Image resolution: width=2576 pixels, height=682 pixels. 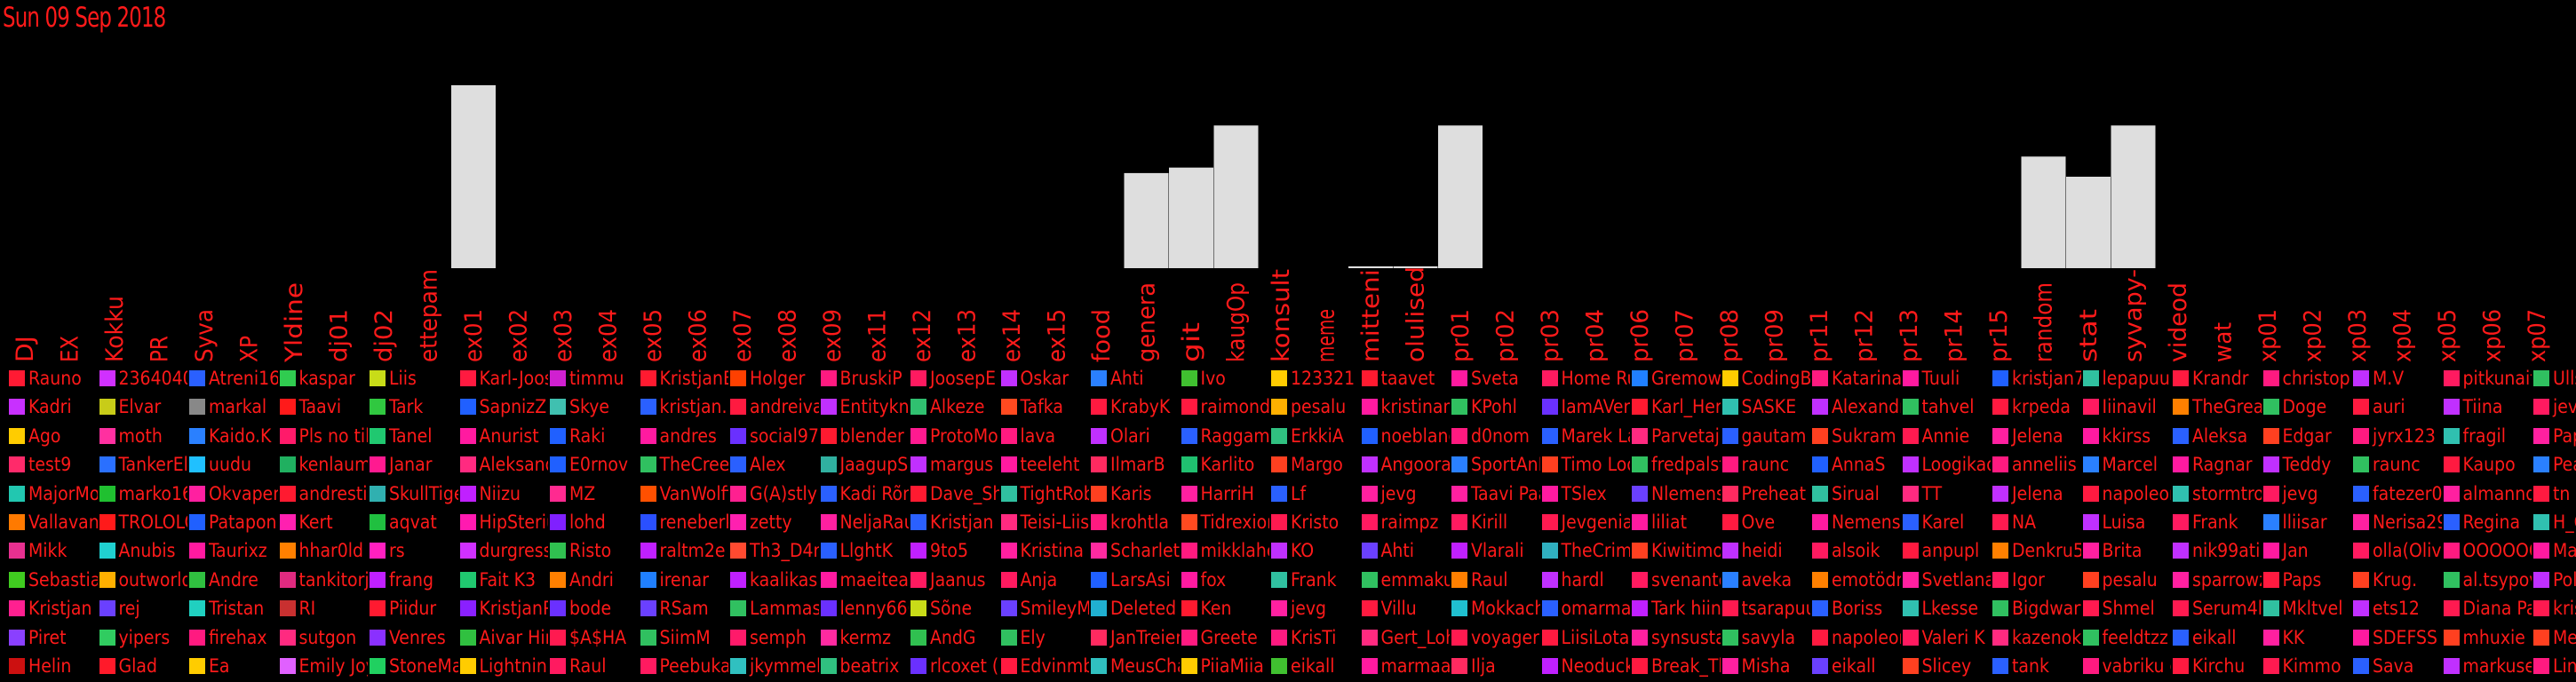 What do you see at coordinates (237, 609) in the screenshot?
I see `legend-name: Tristan` at bounding box center [237, 609].